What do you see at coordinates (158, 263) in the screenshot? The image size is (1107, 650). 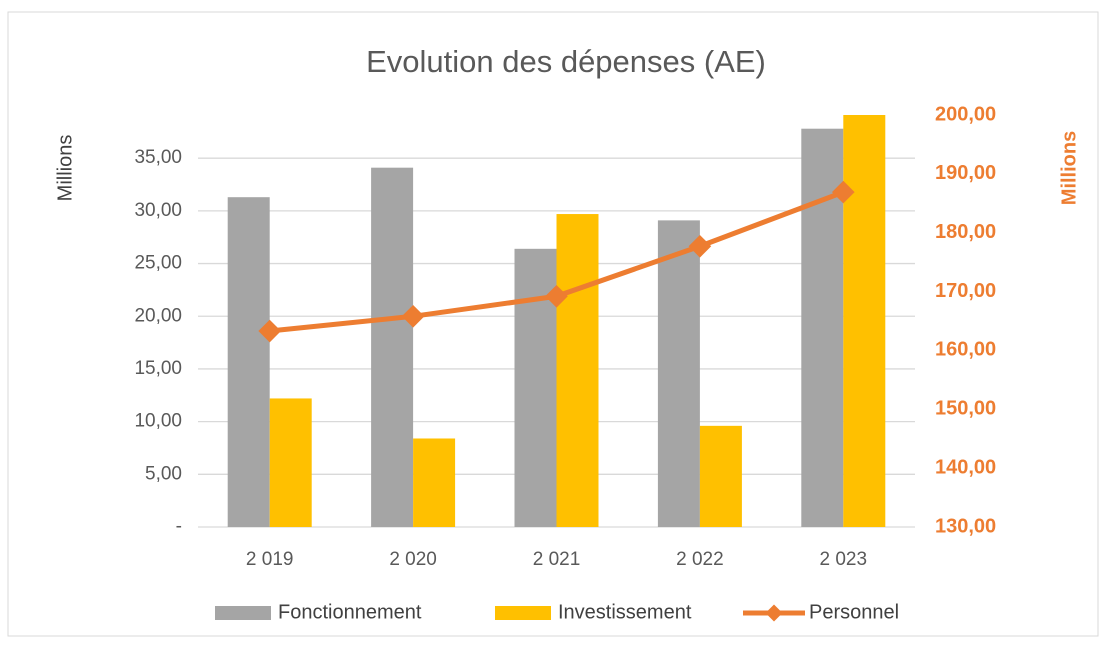 I see `y-tick-label: 25,00` at bounding box center [158, 263].